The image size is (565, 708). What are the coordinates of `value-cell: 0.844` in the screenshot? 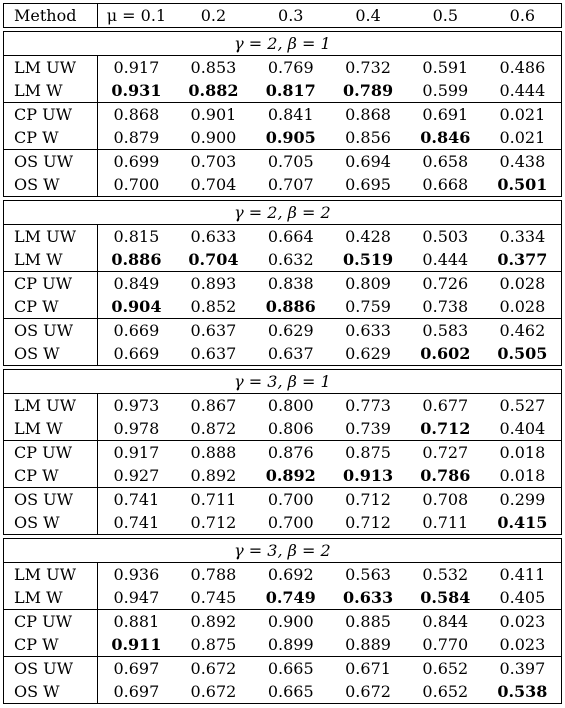 It's located at (445, 621).